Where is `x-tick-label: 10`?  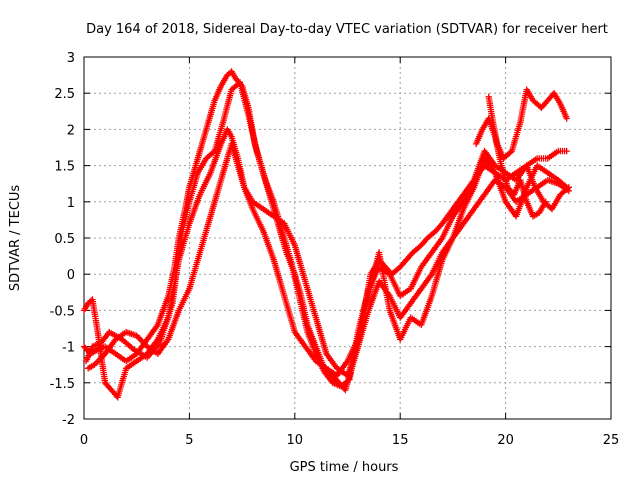 x-tick-label: 10 is located at coordinates (295, 440).